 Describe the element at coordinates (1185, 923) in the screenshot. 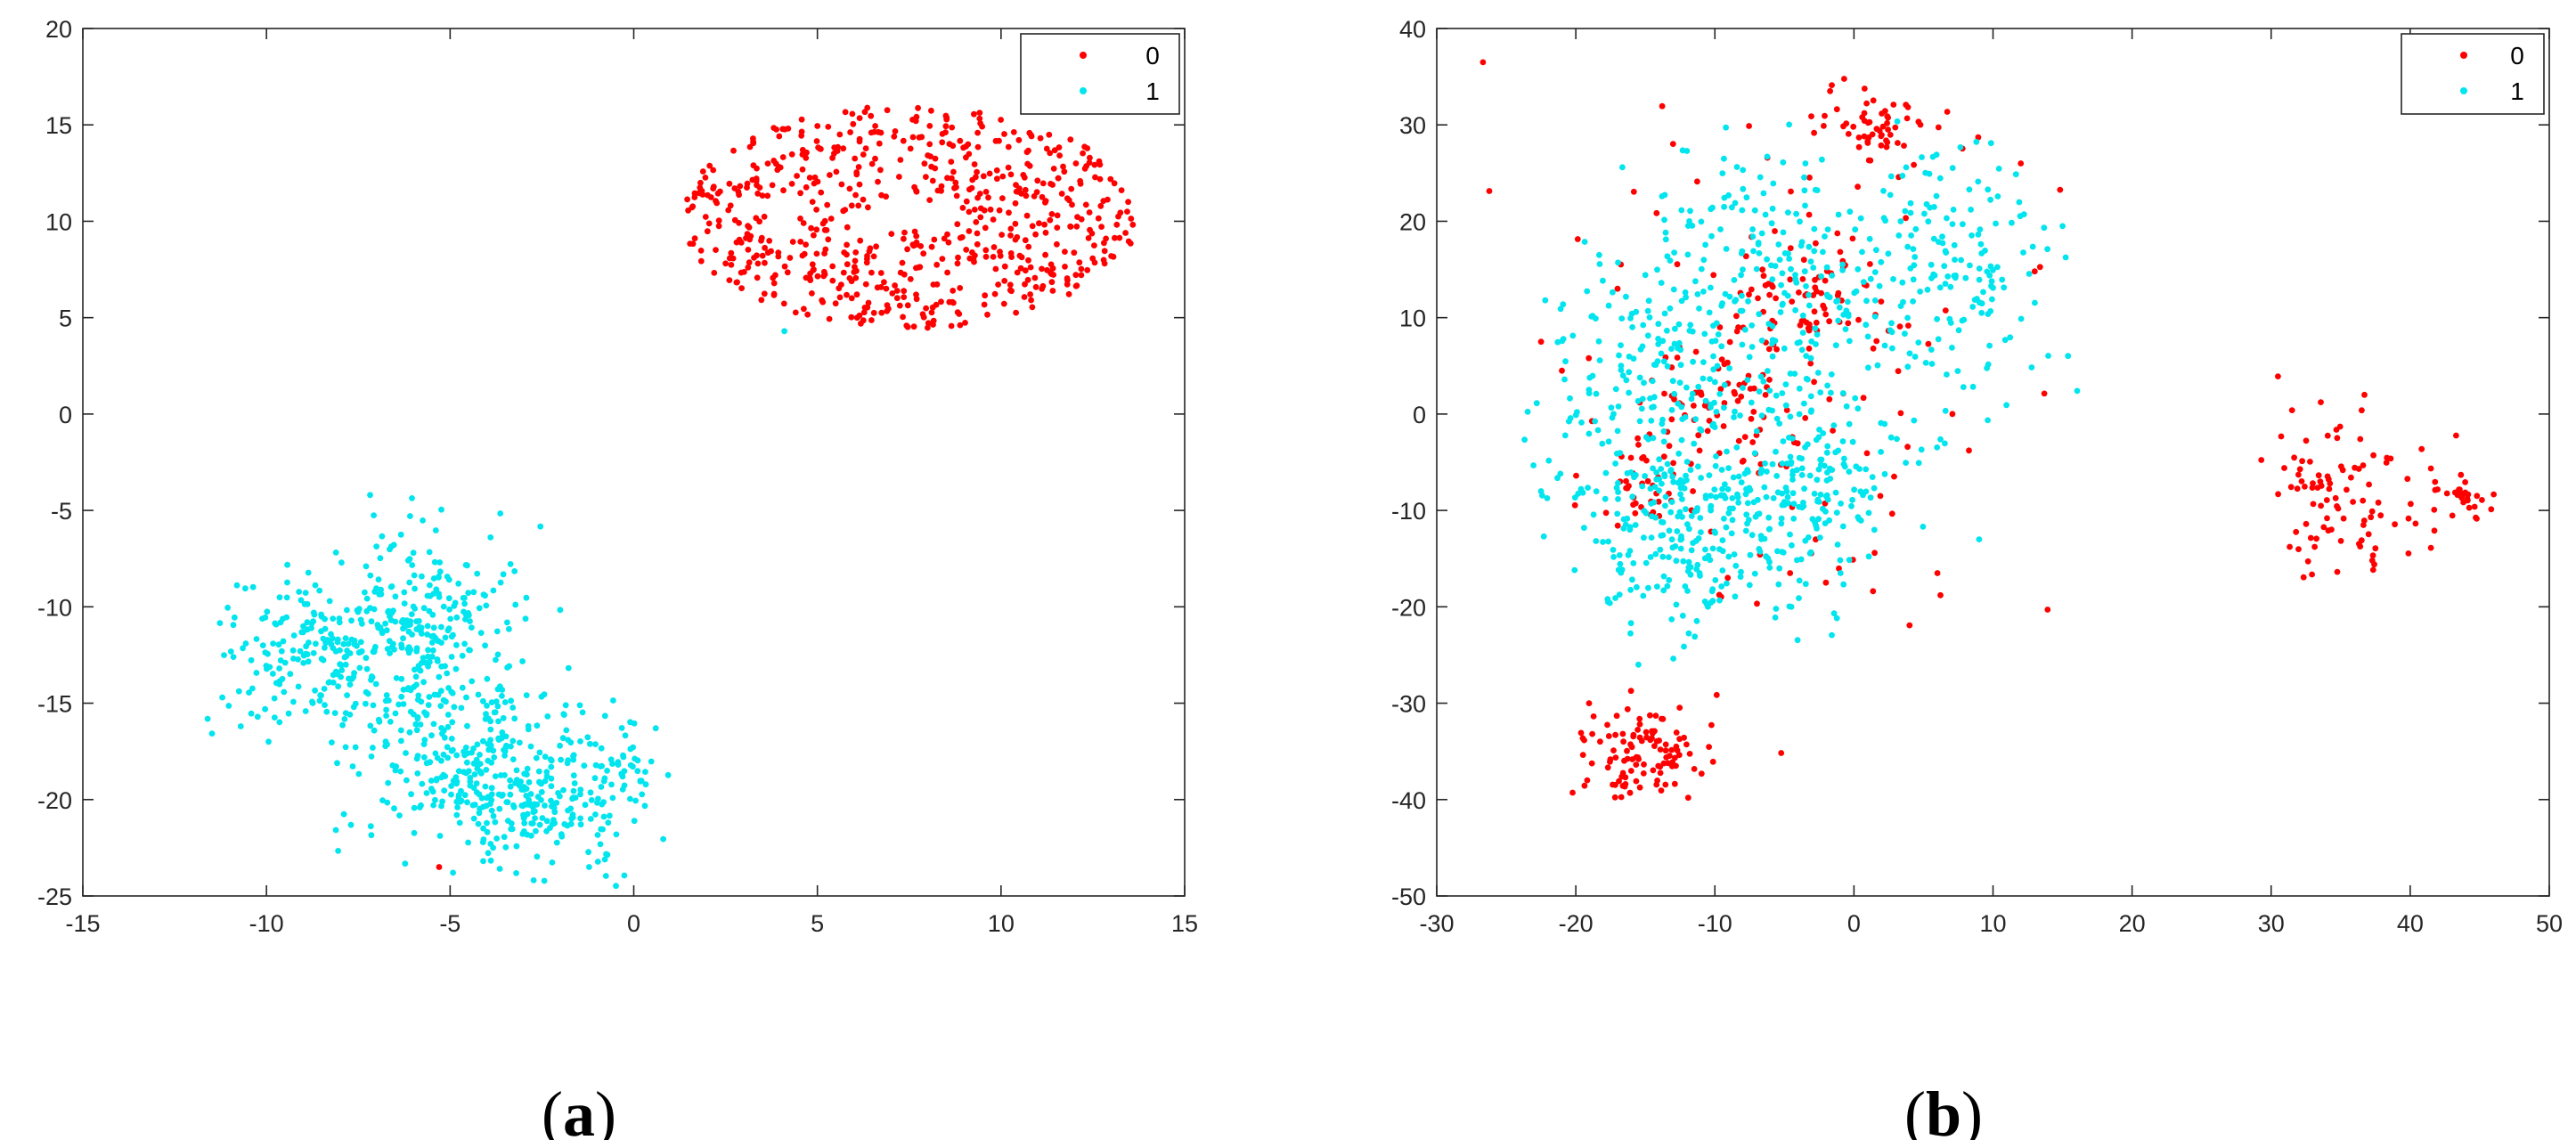

I see `x-tick-label: 15` at that location.